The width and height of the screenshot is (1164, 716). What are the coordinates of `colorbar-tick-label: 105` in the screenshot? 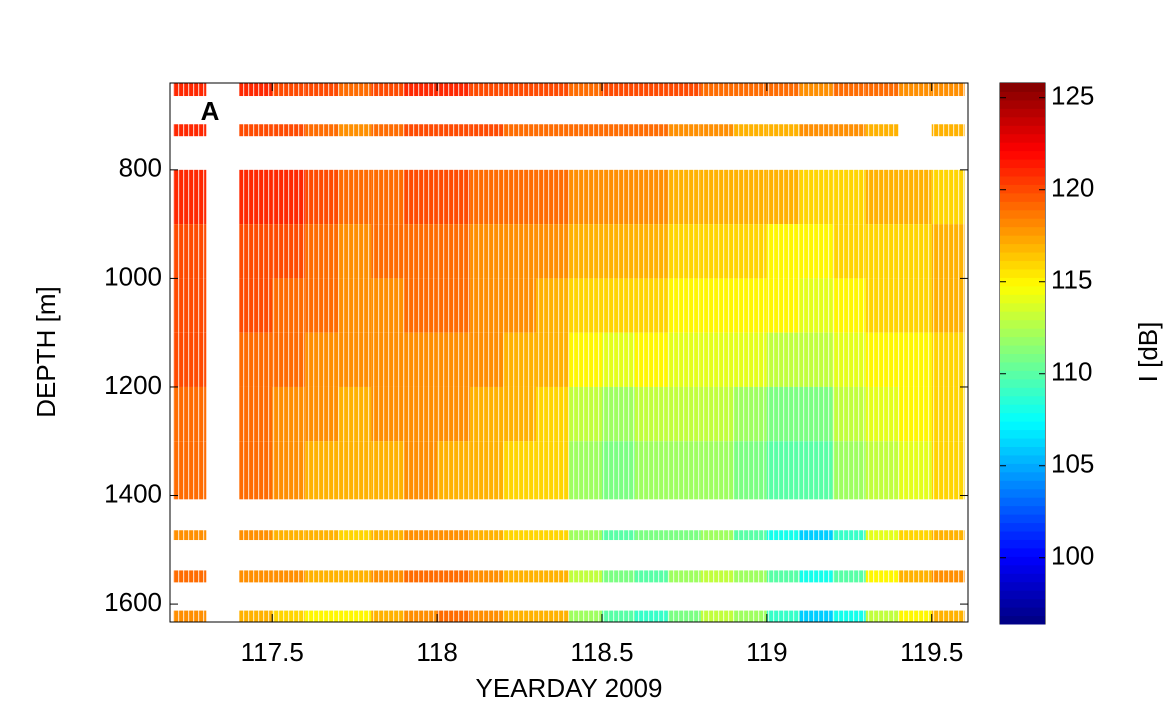 It's located at (1072, 464).